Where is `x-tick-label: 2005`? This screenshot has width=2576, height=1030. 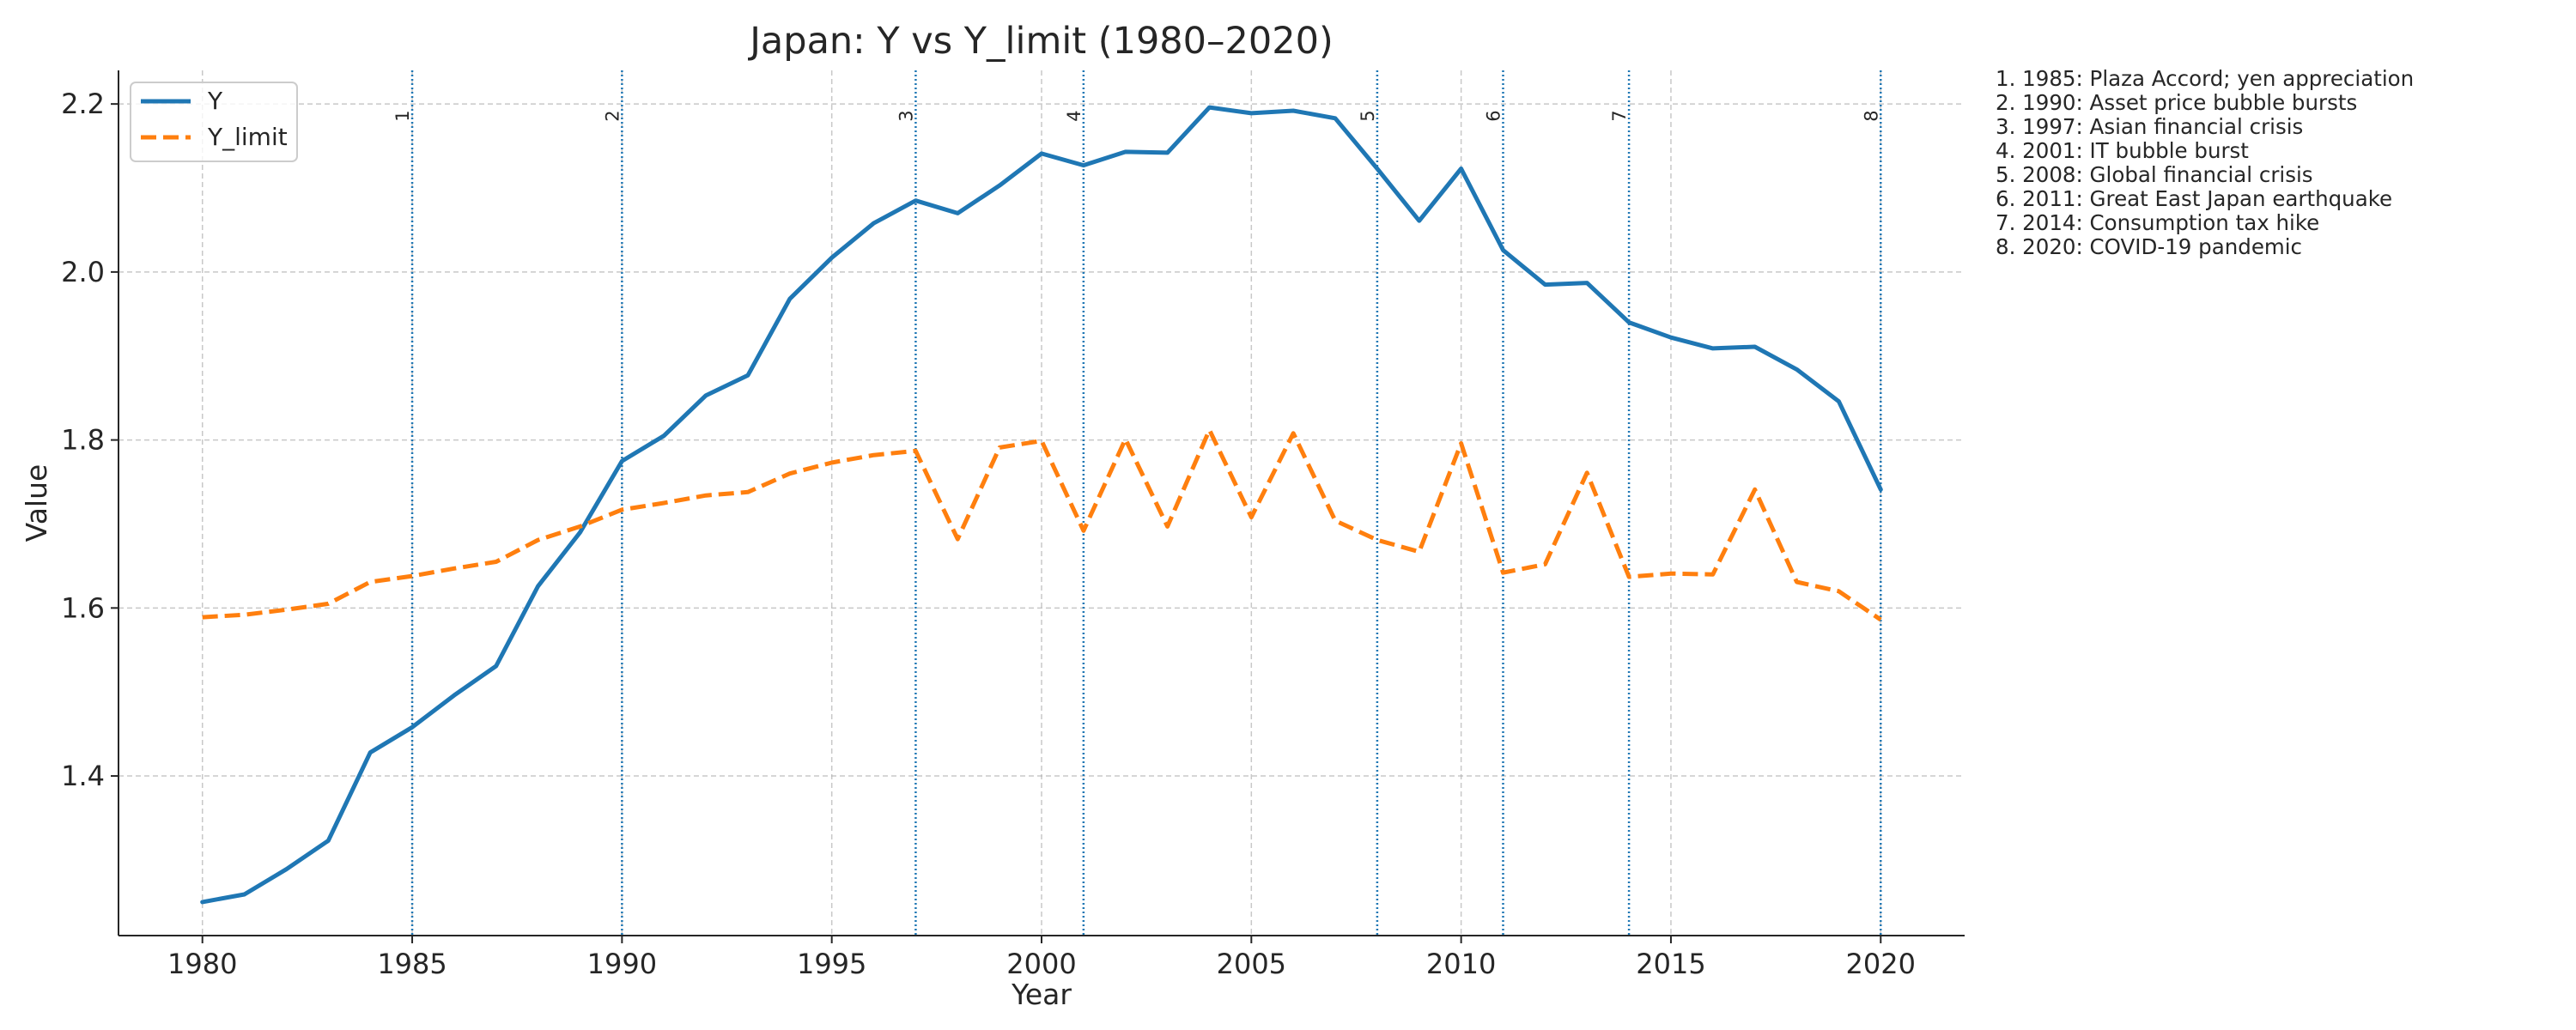
x-tick-label: 2005 is located at coordinates (1251, 964).